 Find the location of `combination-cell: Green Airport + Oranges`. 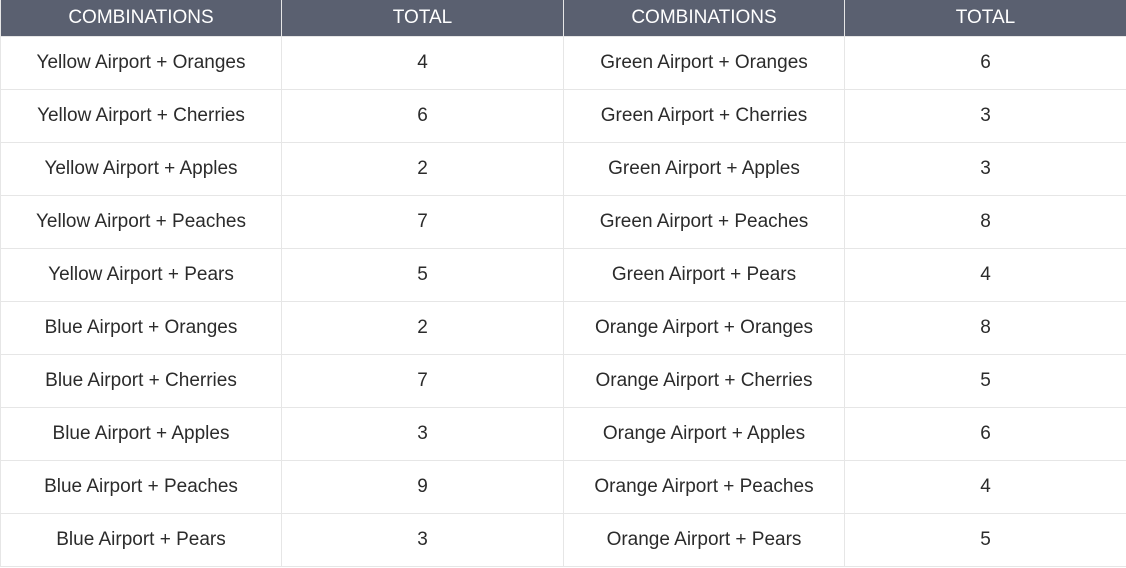

combination-cell: Green Airport + Oranges is located at coordinates (704, 63).